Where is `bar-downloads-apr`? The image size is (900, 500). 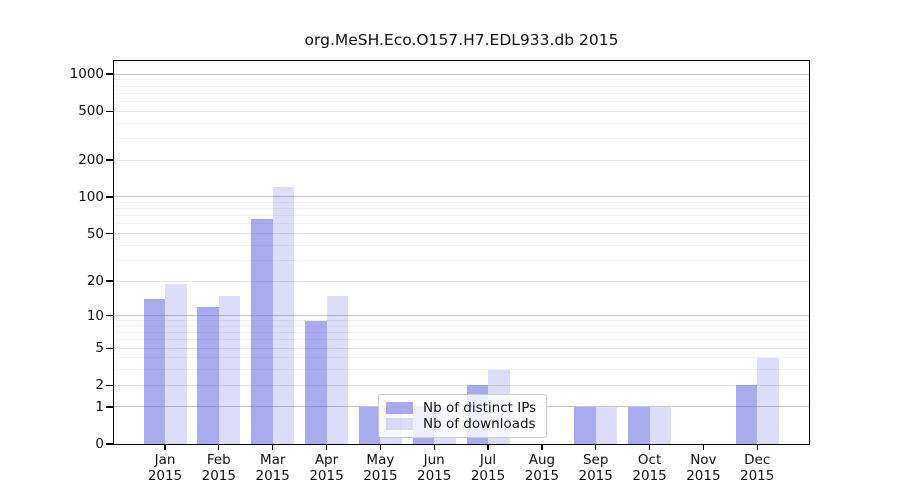 bar-downloads-apr is located at coordinates (337, 369).